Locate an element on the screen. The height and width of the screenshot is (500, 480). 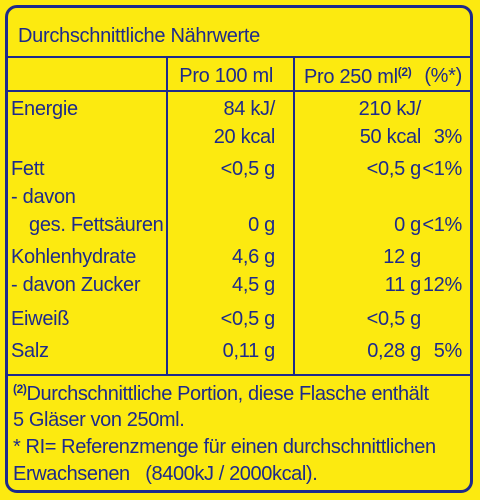
nutrient-fett: Fett is located at coordinates (28, 169).